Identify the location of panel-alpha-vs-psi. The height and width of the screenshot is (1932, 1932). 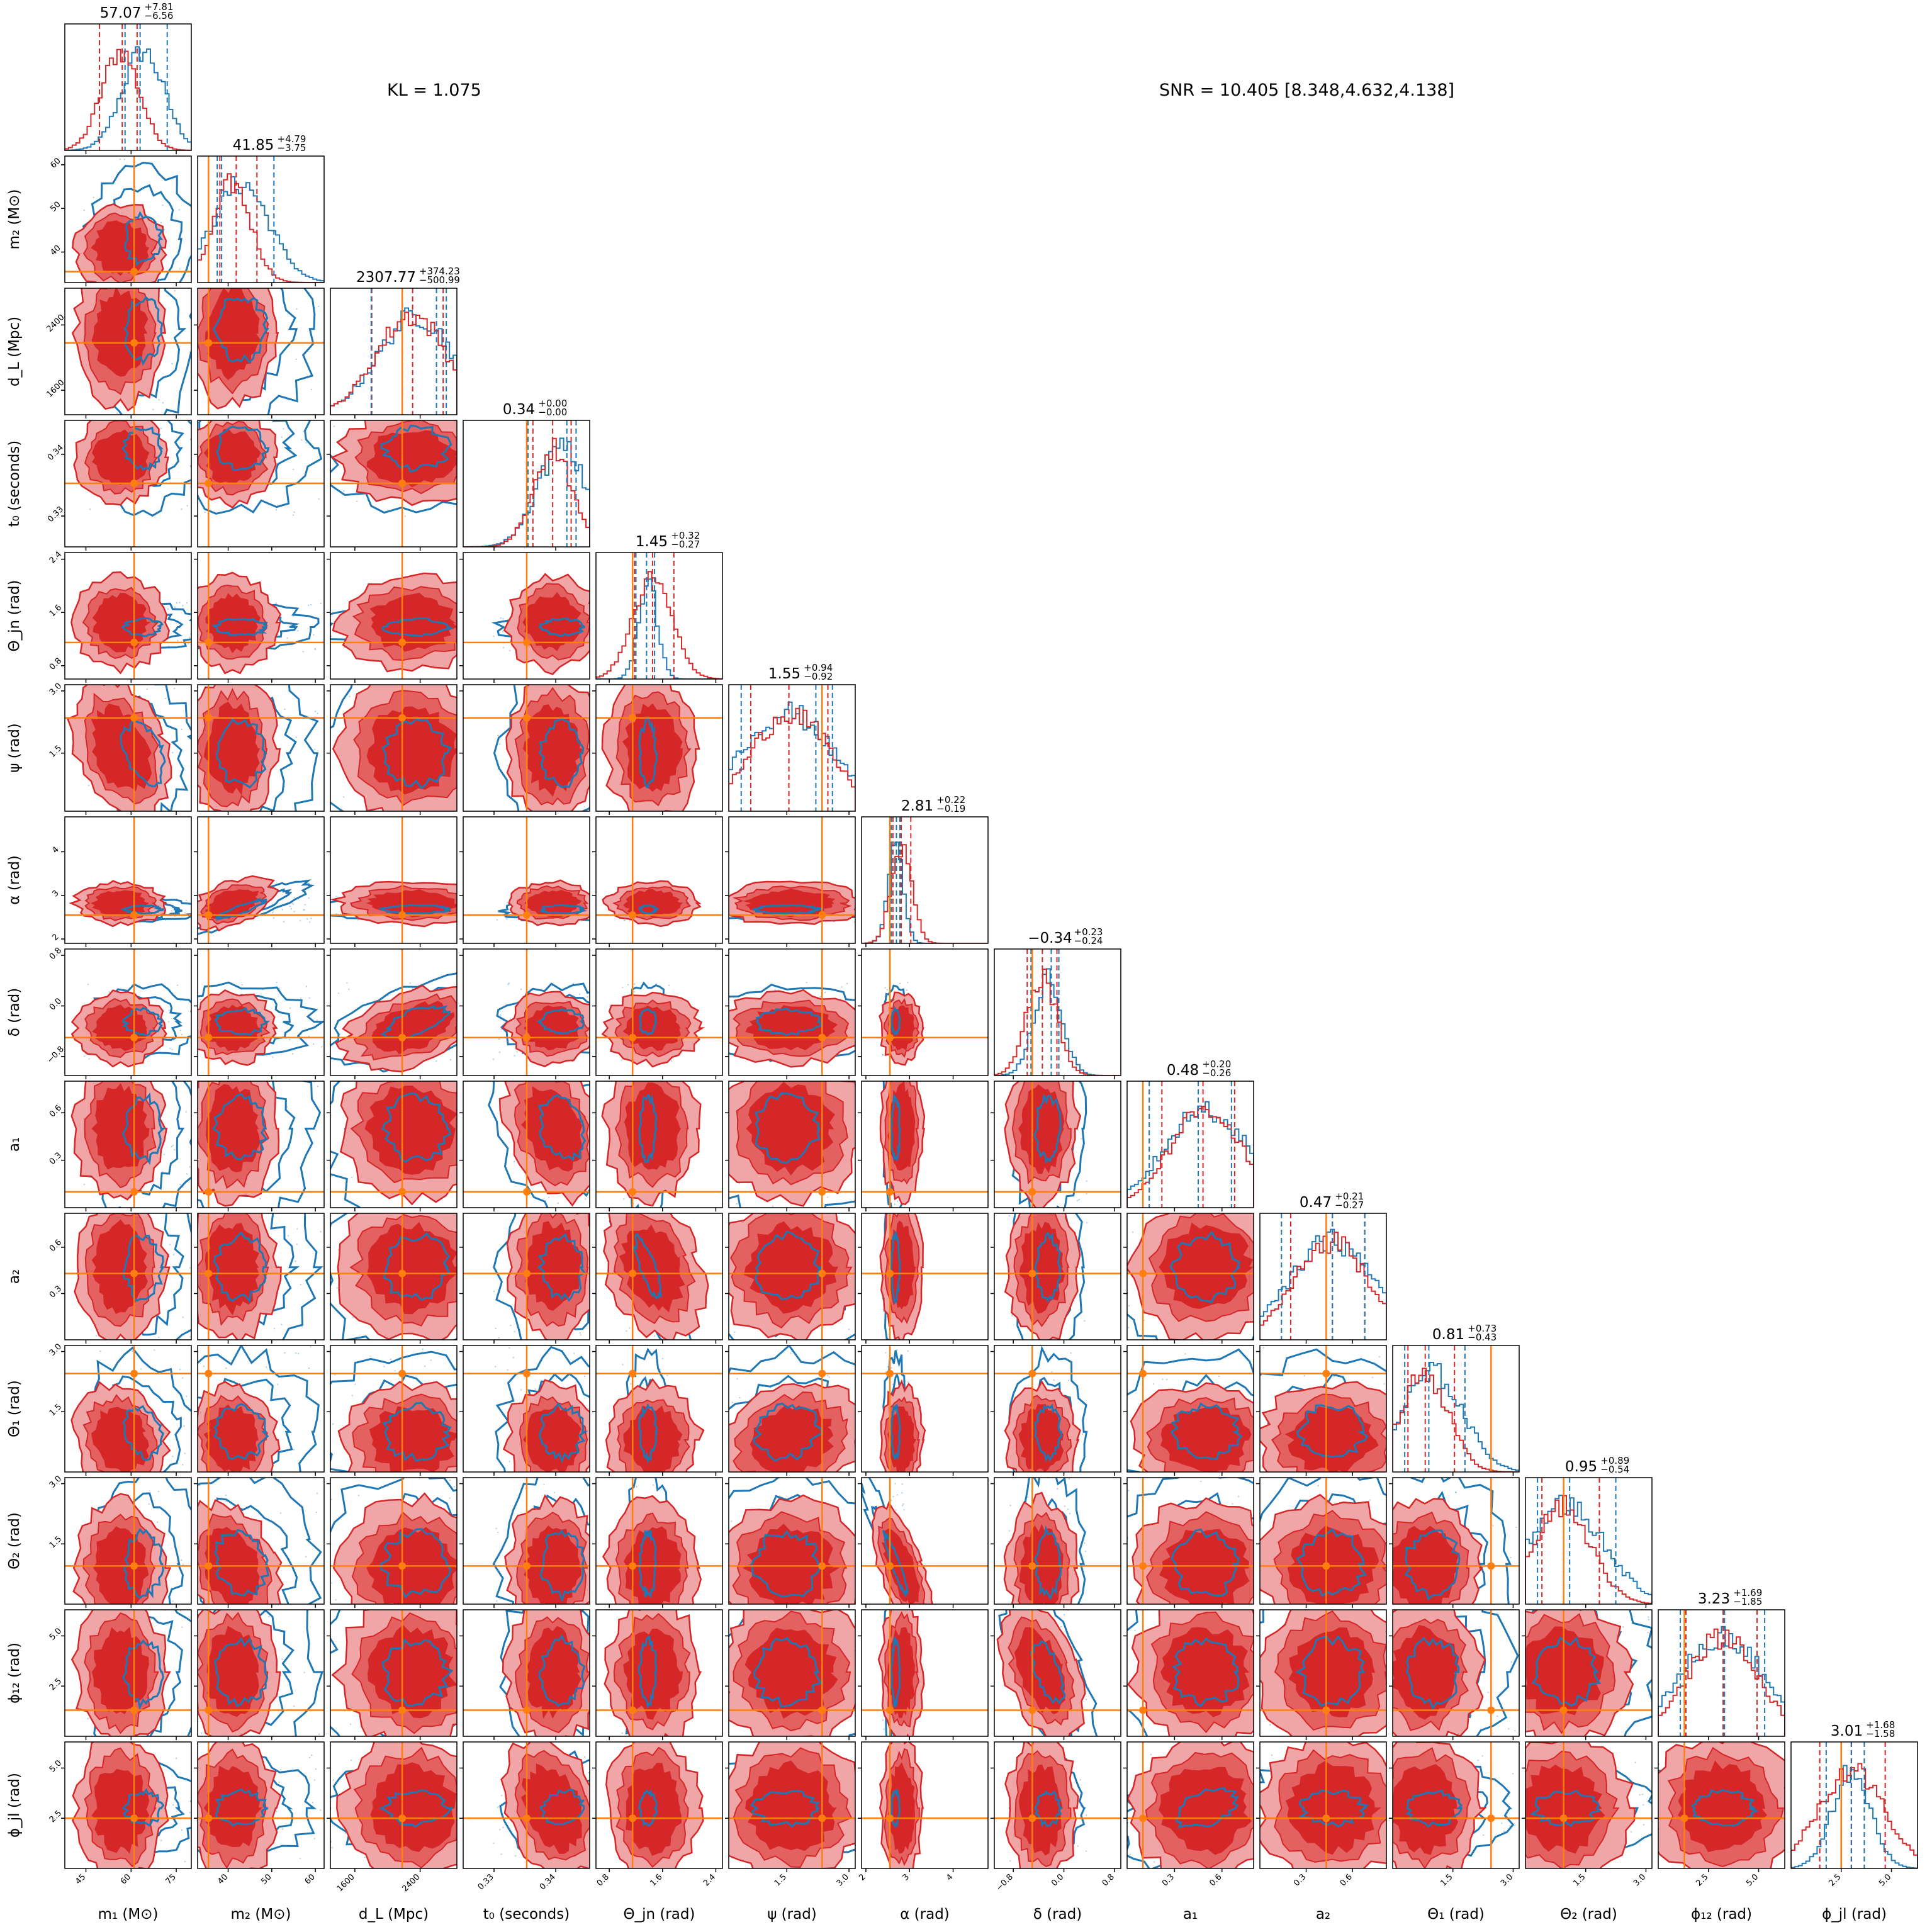
(801, 880).